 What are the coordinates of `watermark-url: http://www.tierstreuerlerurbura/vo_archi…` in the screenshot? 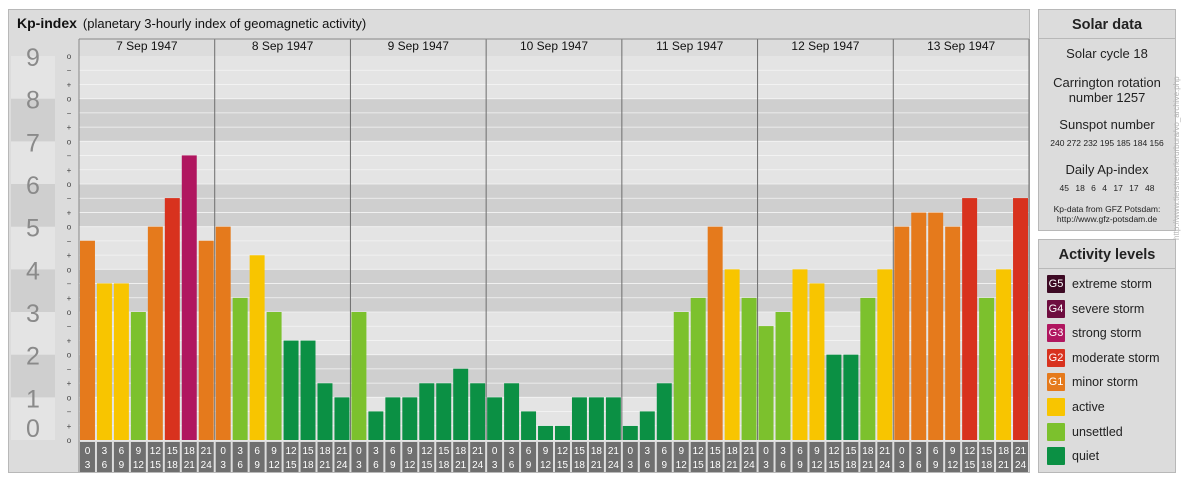 It's located at (1176, 158).